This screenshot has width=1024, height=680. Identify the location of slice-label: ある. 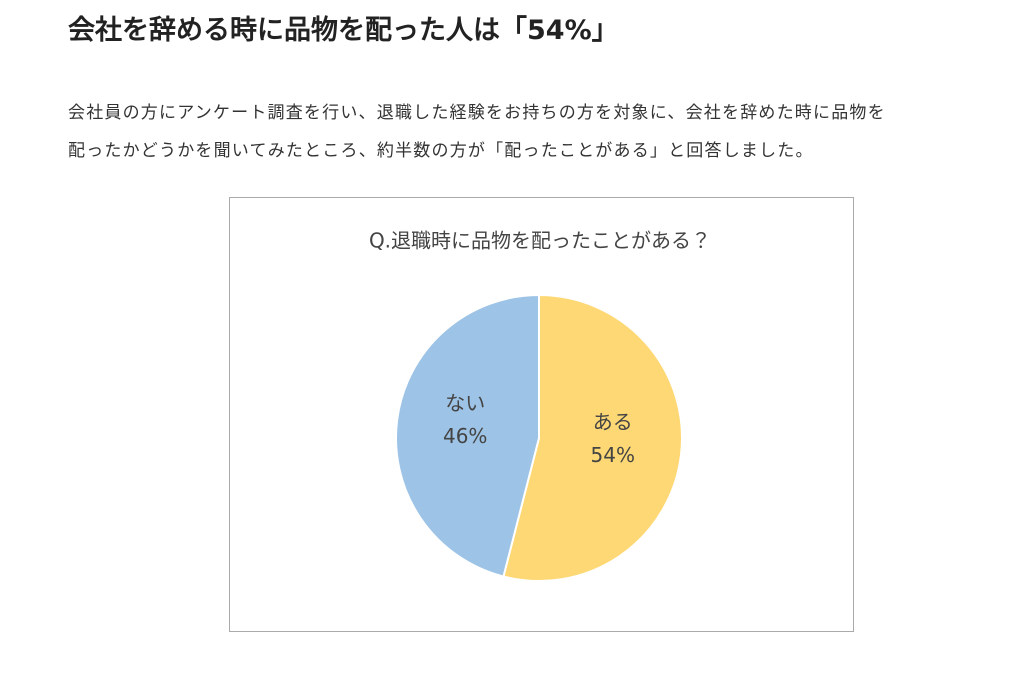
(613, 422).